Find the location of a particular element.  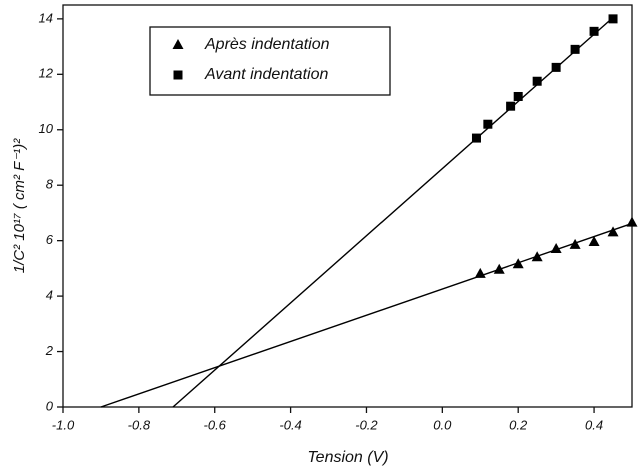

y-axis-label: 1/C² 10¹⁷ ( cm² F⁻¹)² is located at coordinates (19, 205).